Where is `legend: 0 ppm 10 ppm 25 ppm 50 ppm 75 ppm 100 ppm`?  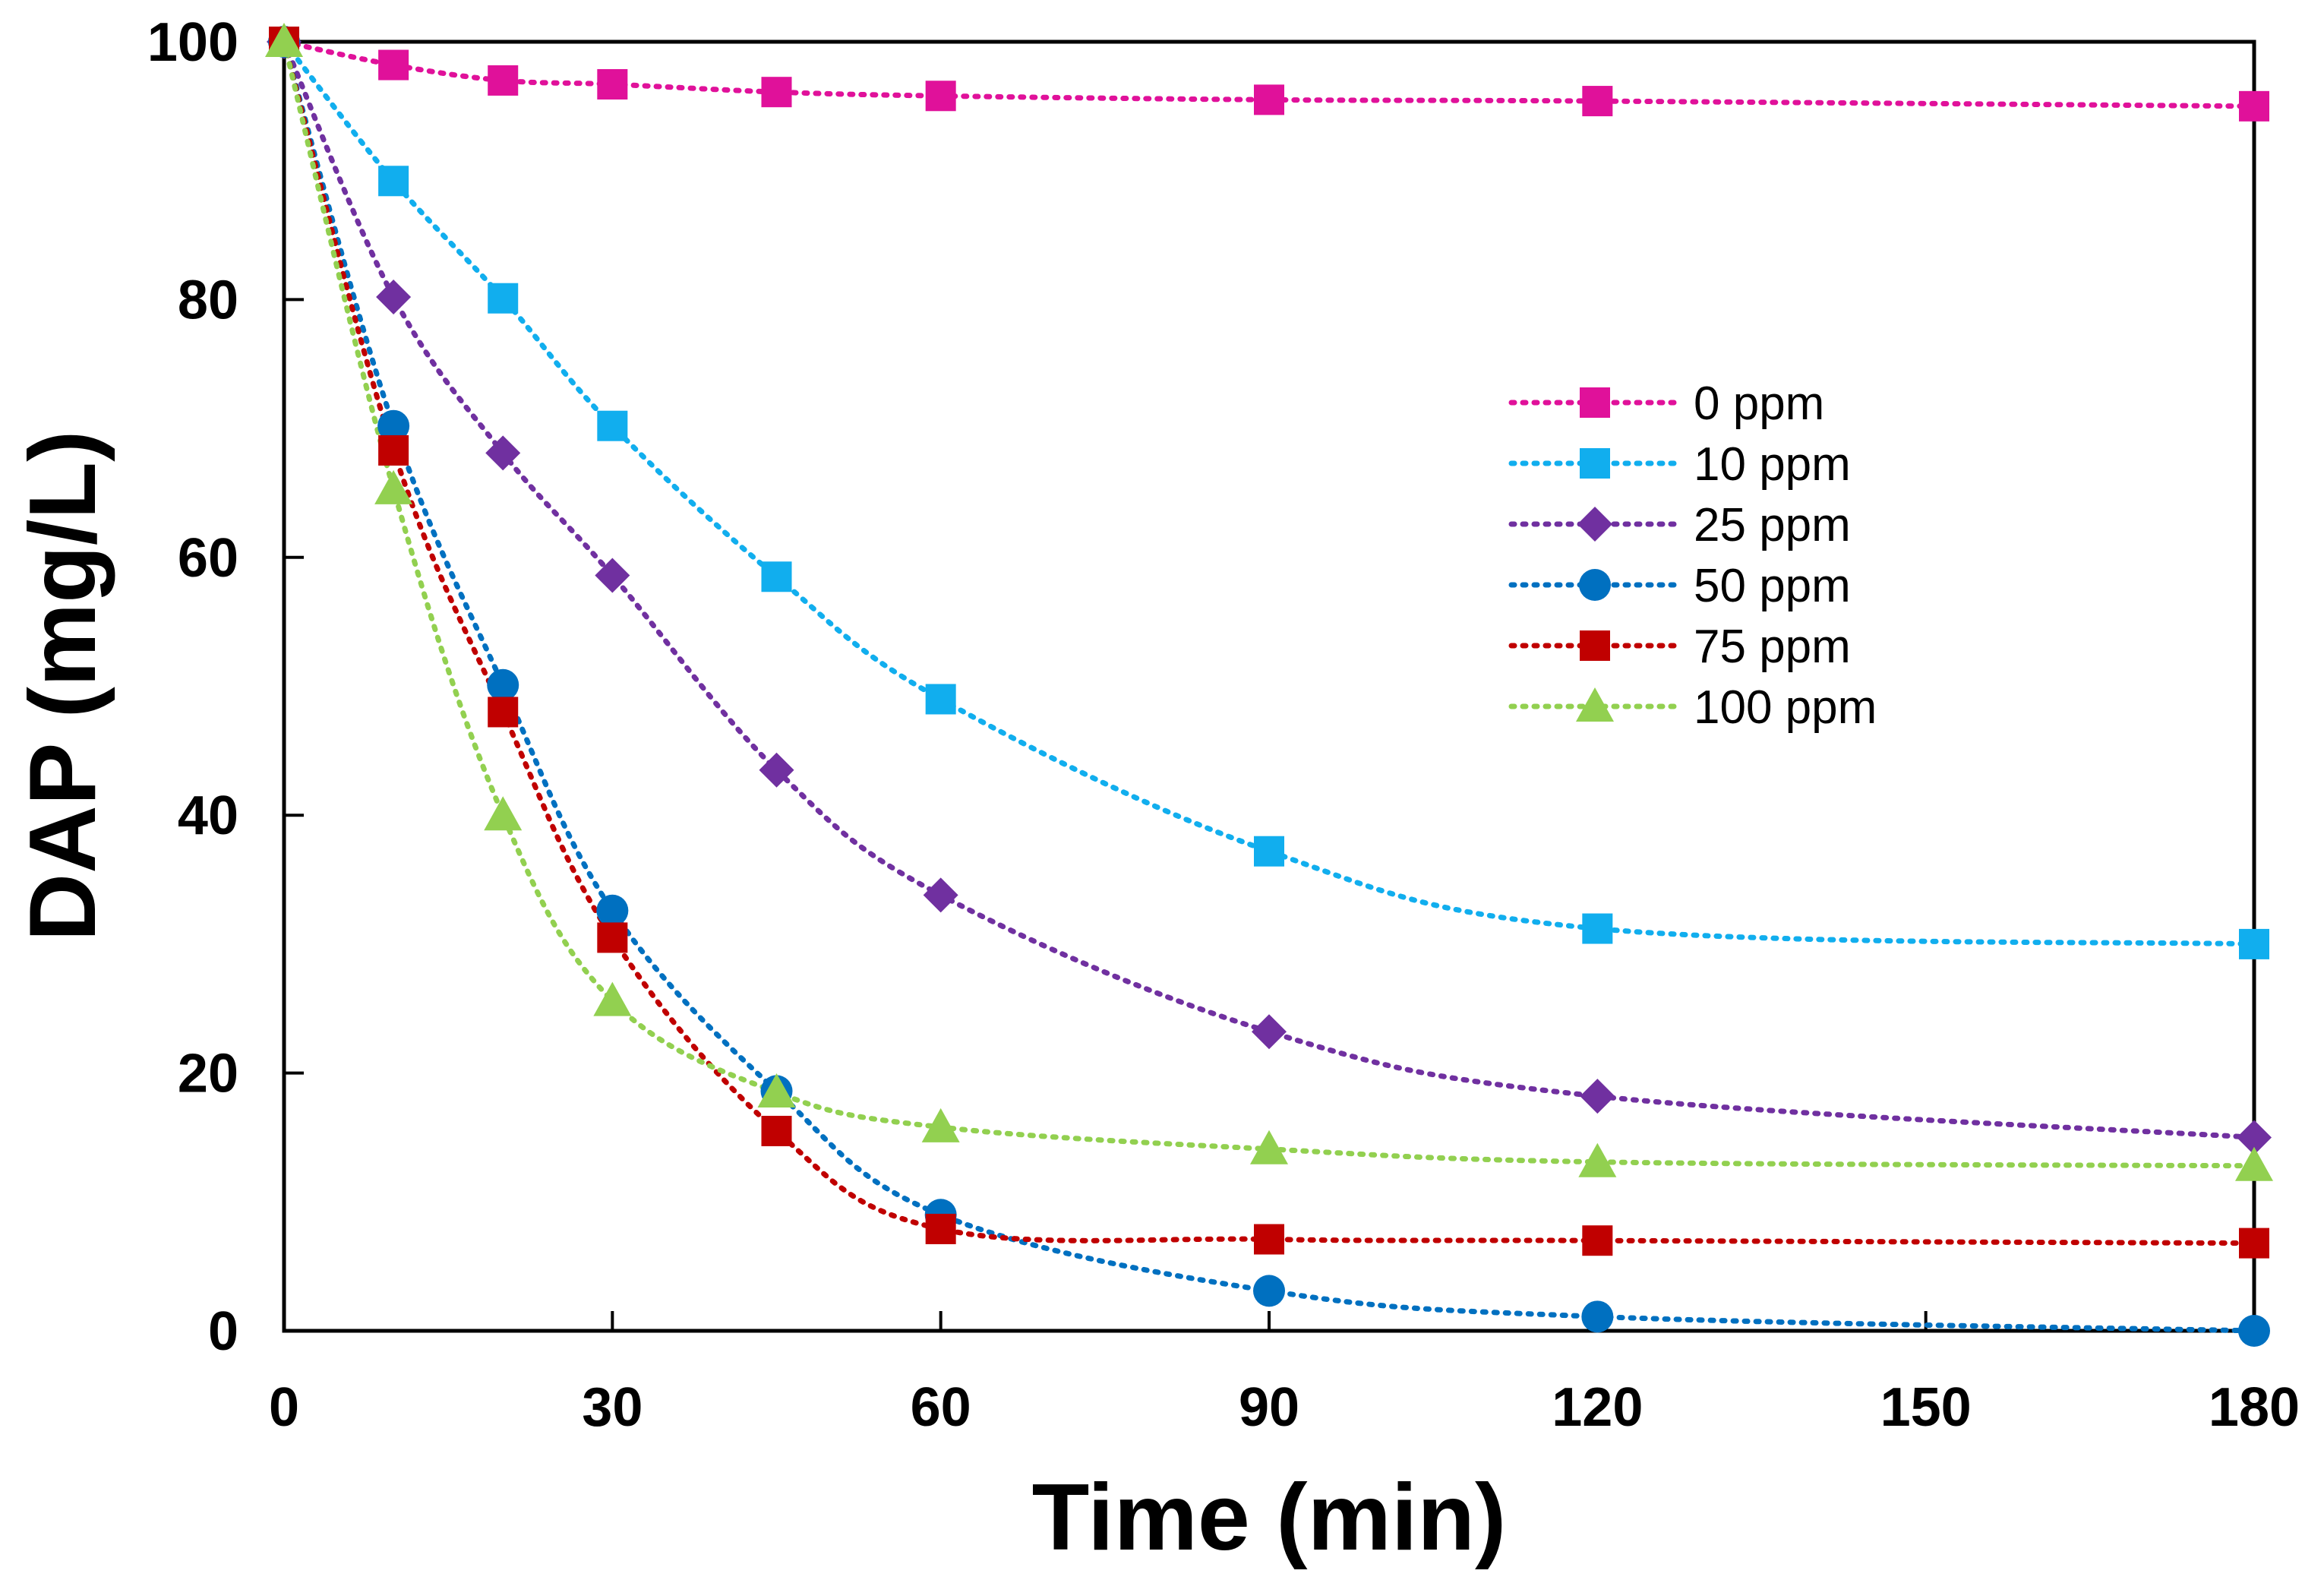 legend: 0 ppm 10 ppm 25 ppm 50 ppm 75 ppm 100 ppm is located at coordinates (1692, 556).